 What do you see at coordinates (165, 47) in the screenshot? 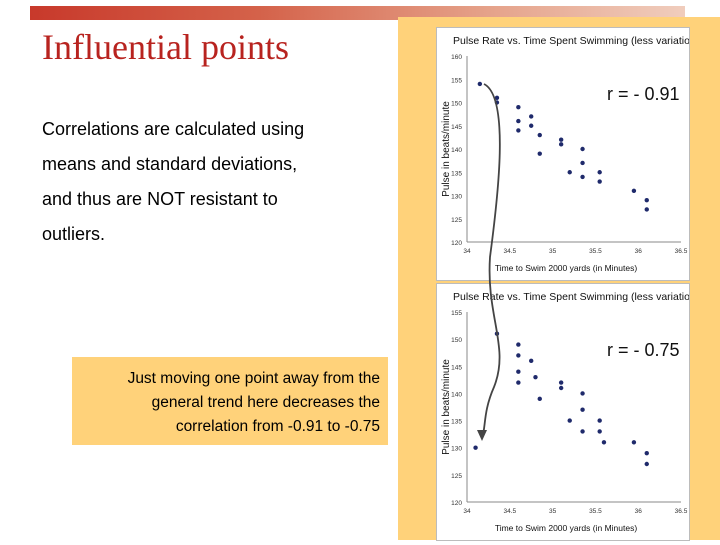
I see `slide-title: Influential points` at bounding box center [165, 47].